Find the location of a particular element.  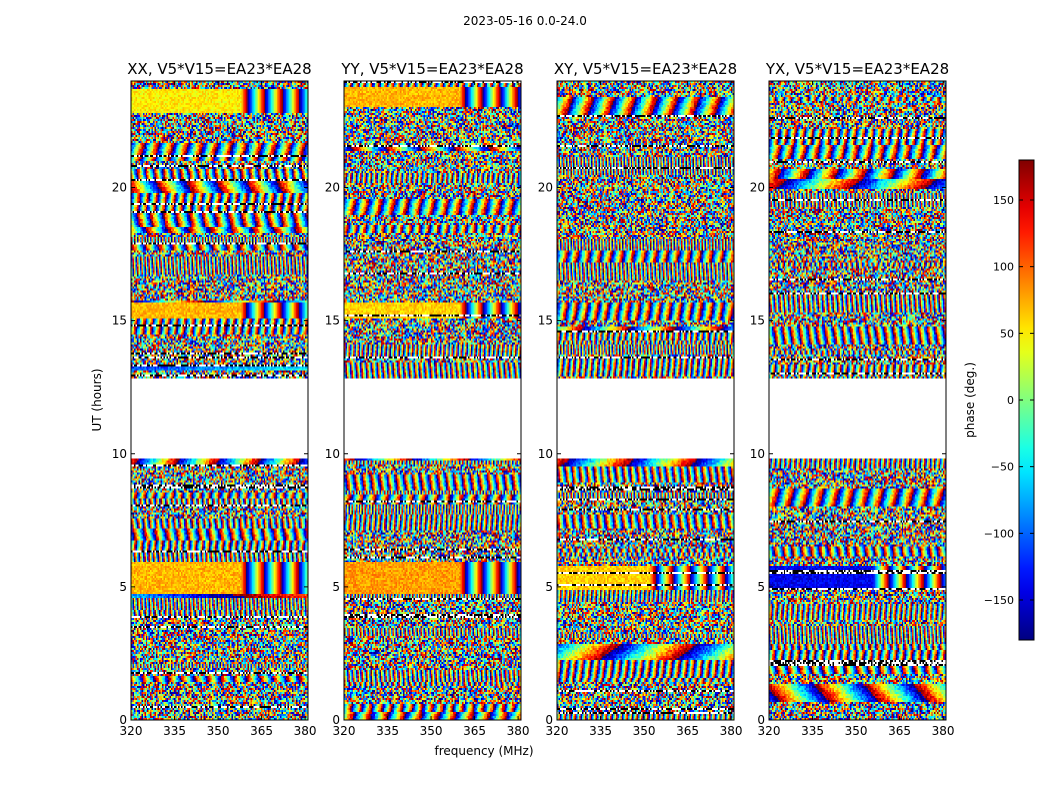

heatmap-xx is located at coordinates (219, 400).